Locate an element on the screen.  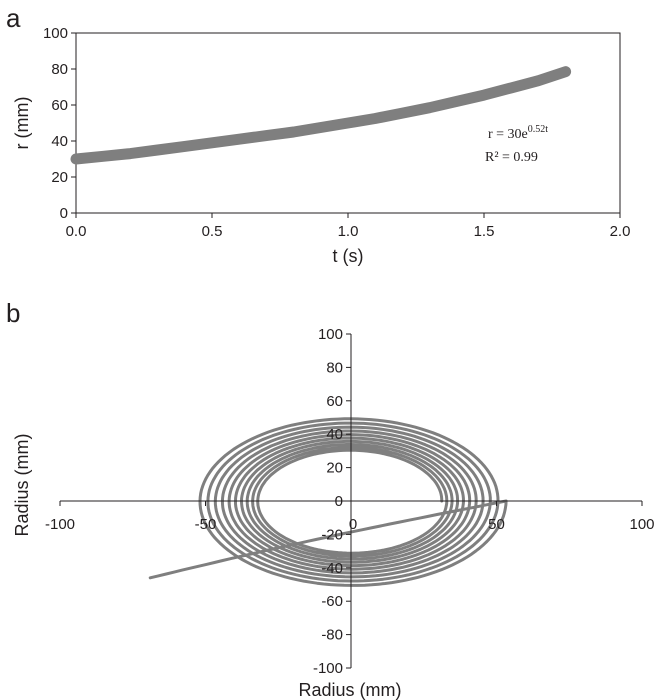
panel-a-equation-base: r = 30e is located at coordinates (508, 134).